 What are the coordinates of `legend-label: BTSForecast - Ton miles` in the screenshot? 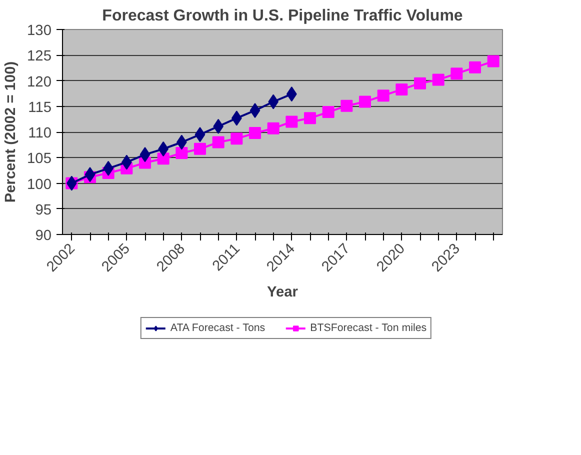 It's located at (368, 328).